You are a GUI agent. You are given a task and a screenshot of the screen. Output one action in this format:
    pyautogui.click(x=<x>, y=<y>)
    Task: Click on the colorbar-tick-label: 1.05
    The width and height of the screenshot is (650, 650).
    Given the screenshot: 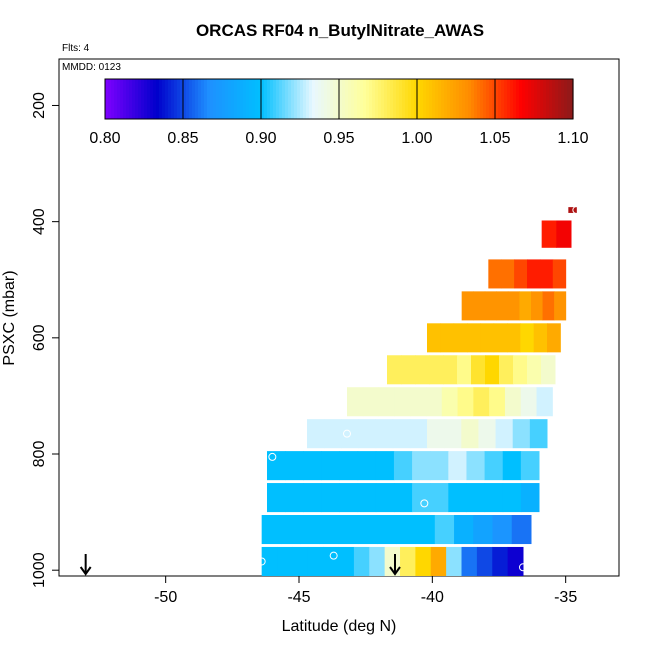 What is the action you would take?
    pyautogui.click(x=494, y=138)
    